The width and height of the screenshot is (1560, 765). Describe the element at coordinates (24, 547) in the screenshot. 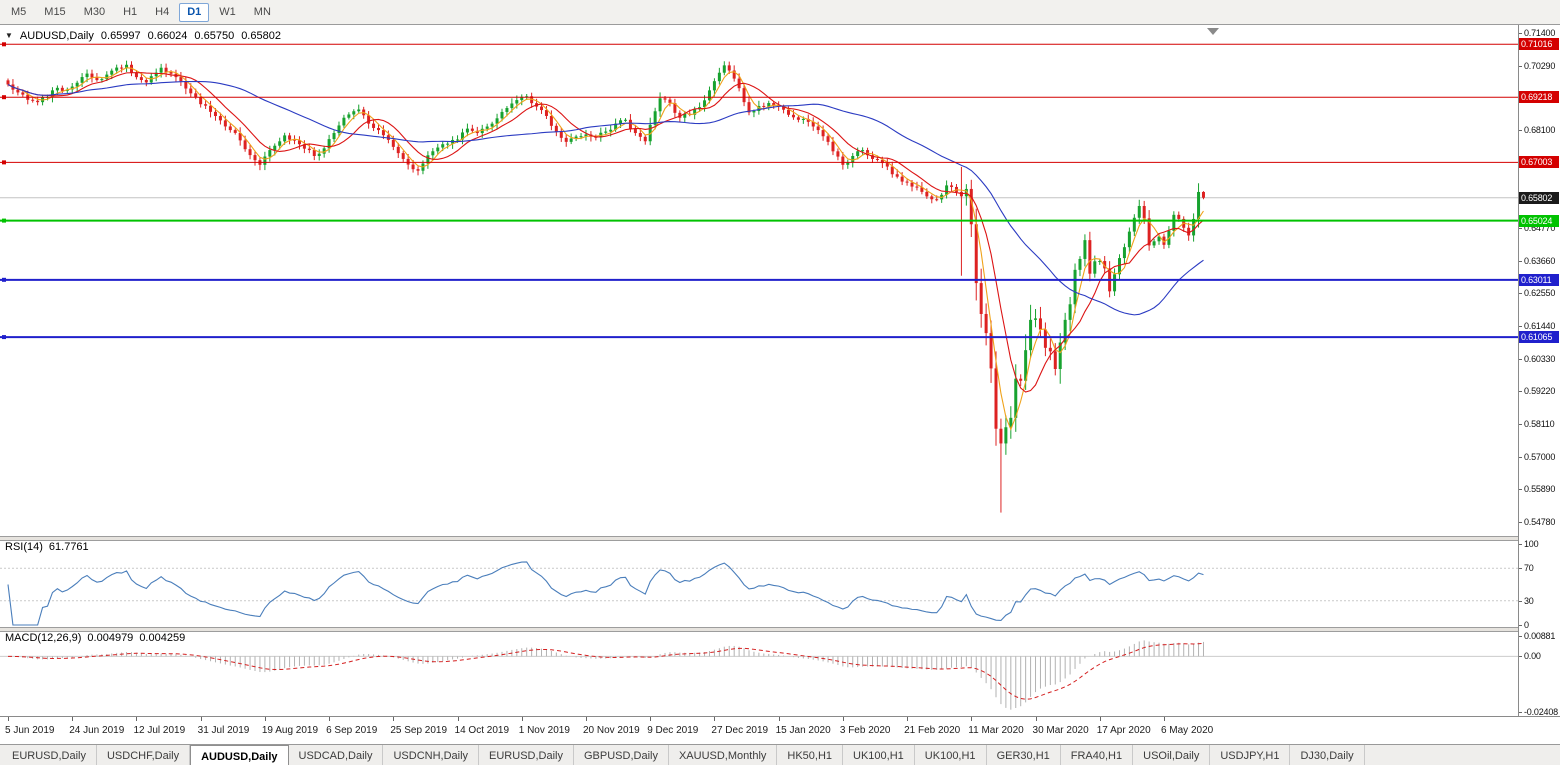

I see `rsi-indicator-name: RSI(14)` at that location.